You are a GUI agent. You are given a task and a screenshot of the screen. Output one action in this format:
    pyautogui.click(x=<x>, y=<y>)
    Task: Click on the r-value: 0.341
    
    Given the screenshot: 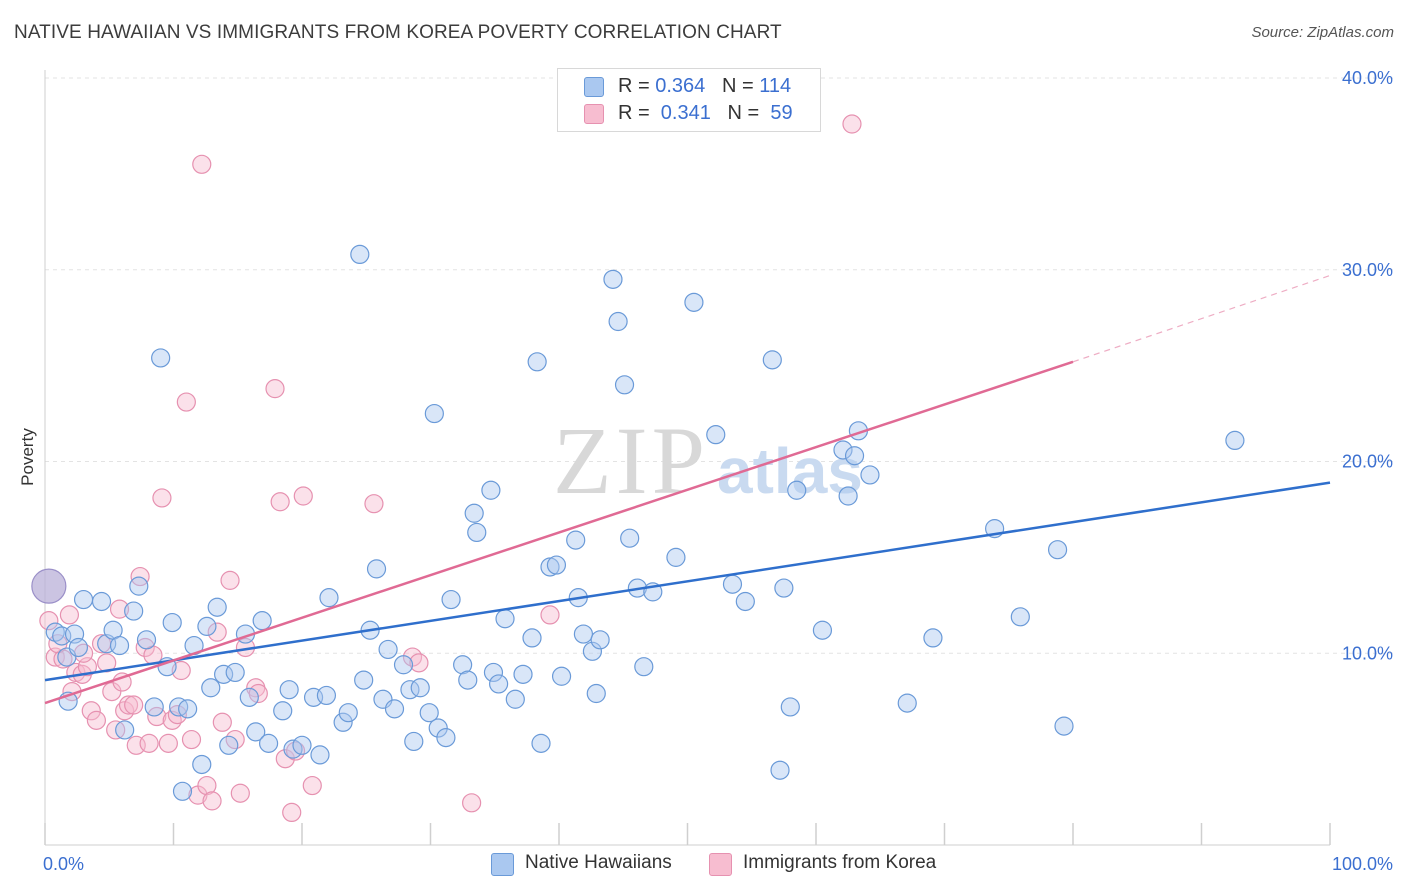 What is the action you would take?
    pyautogui.click(x=683, y=113)
    